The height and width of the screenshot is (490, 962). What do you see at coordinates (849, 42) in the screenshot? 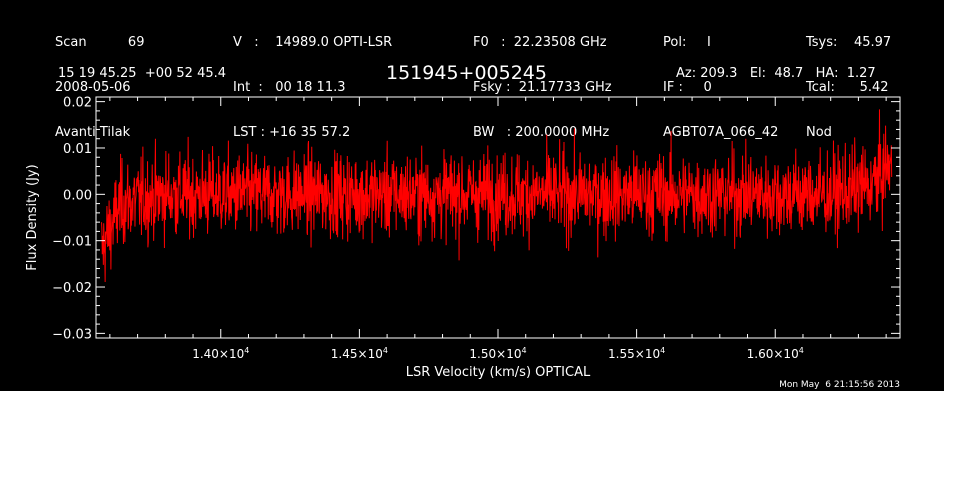
I see `tsys-value: Tsys: 45.97` at bounding box center [849, 42].